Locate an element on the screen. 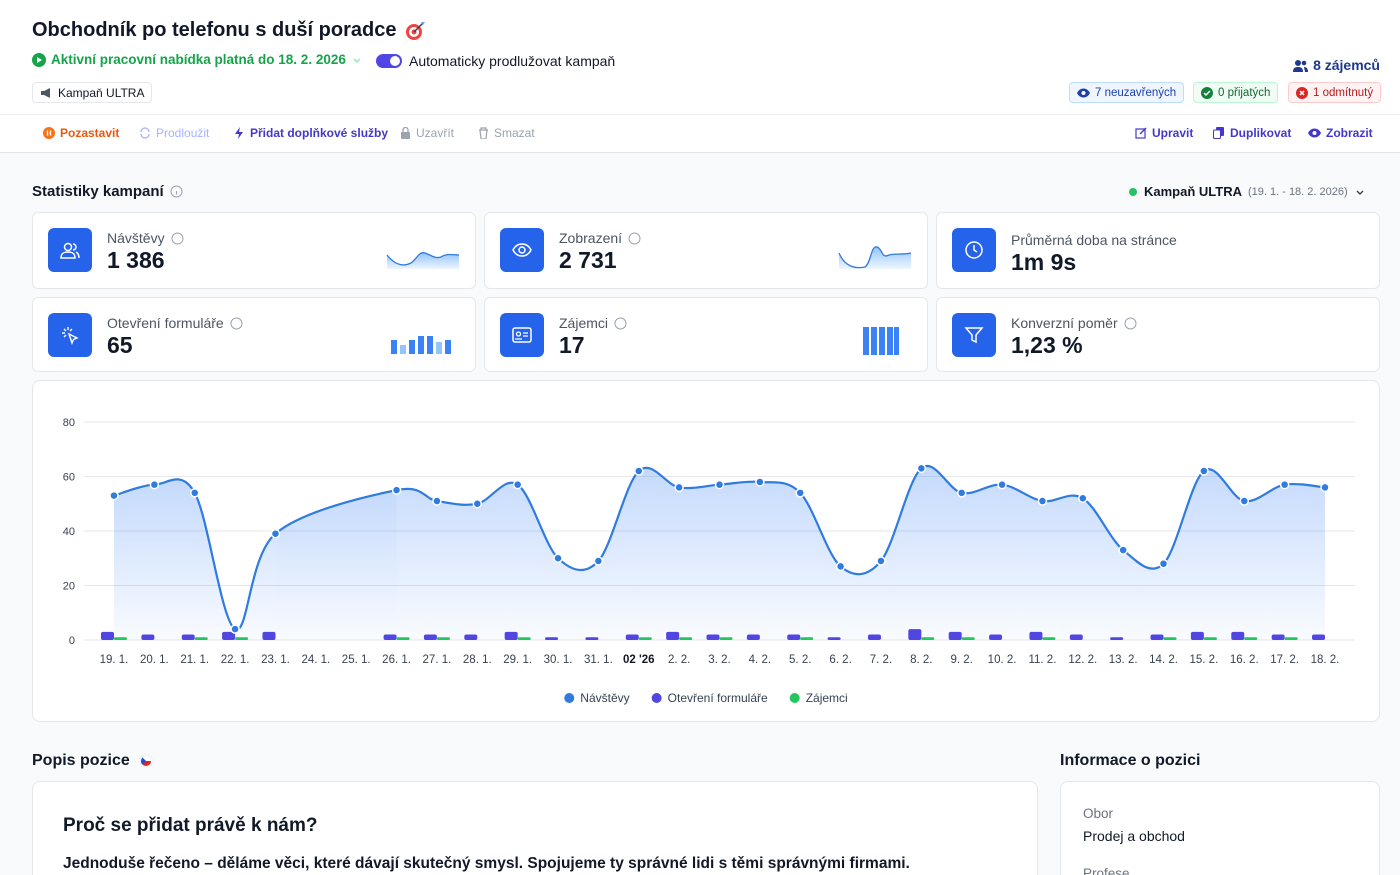 This screenshot has width=1400, height=875. y-tick-label: 20 is located at coordinates (69, 587).